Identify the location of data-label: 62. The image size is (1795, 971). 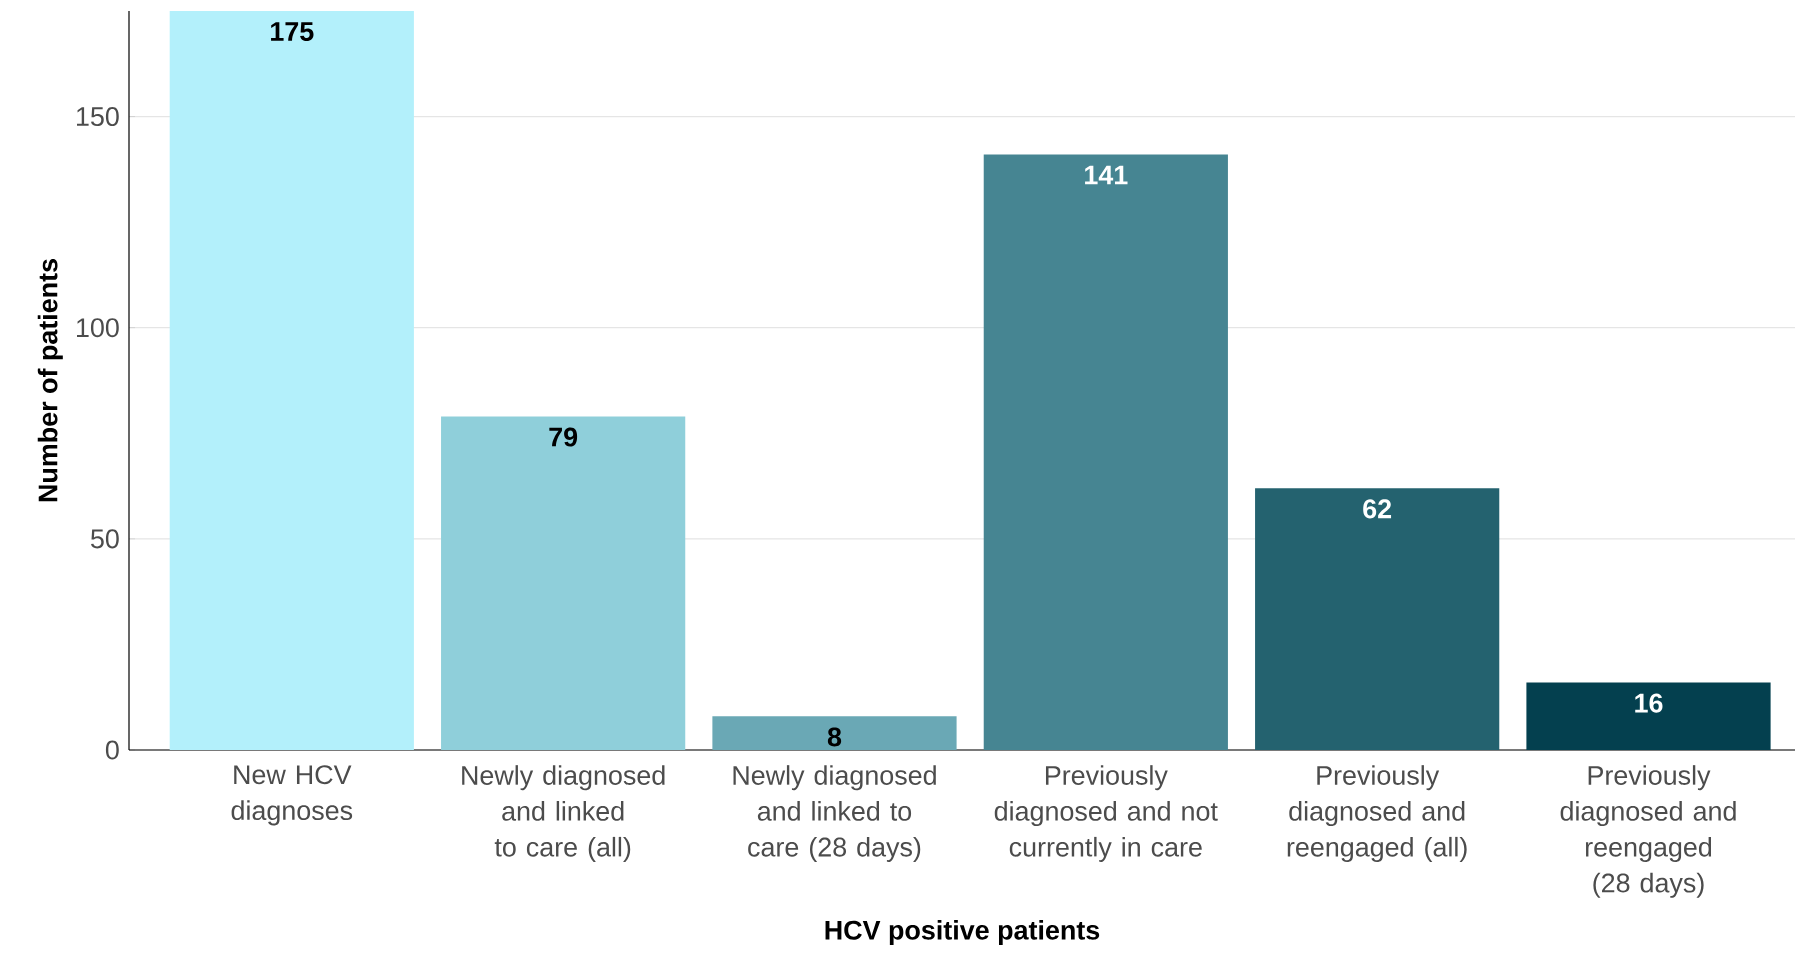
(1377, 509).